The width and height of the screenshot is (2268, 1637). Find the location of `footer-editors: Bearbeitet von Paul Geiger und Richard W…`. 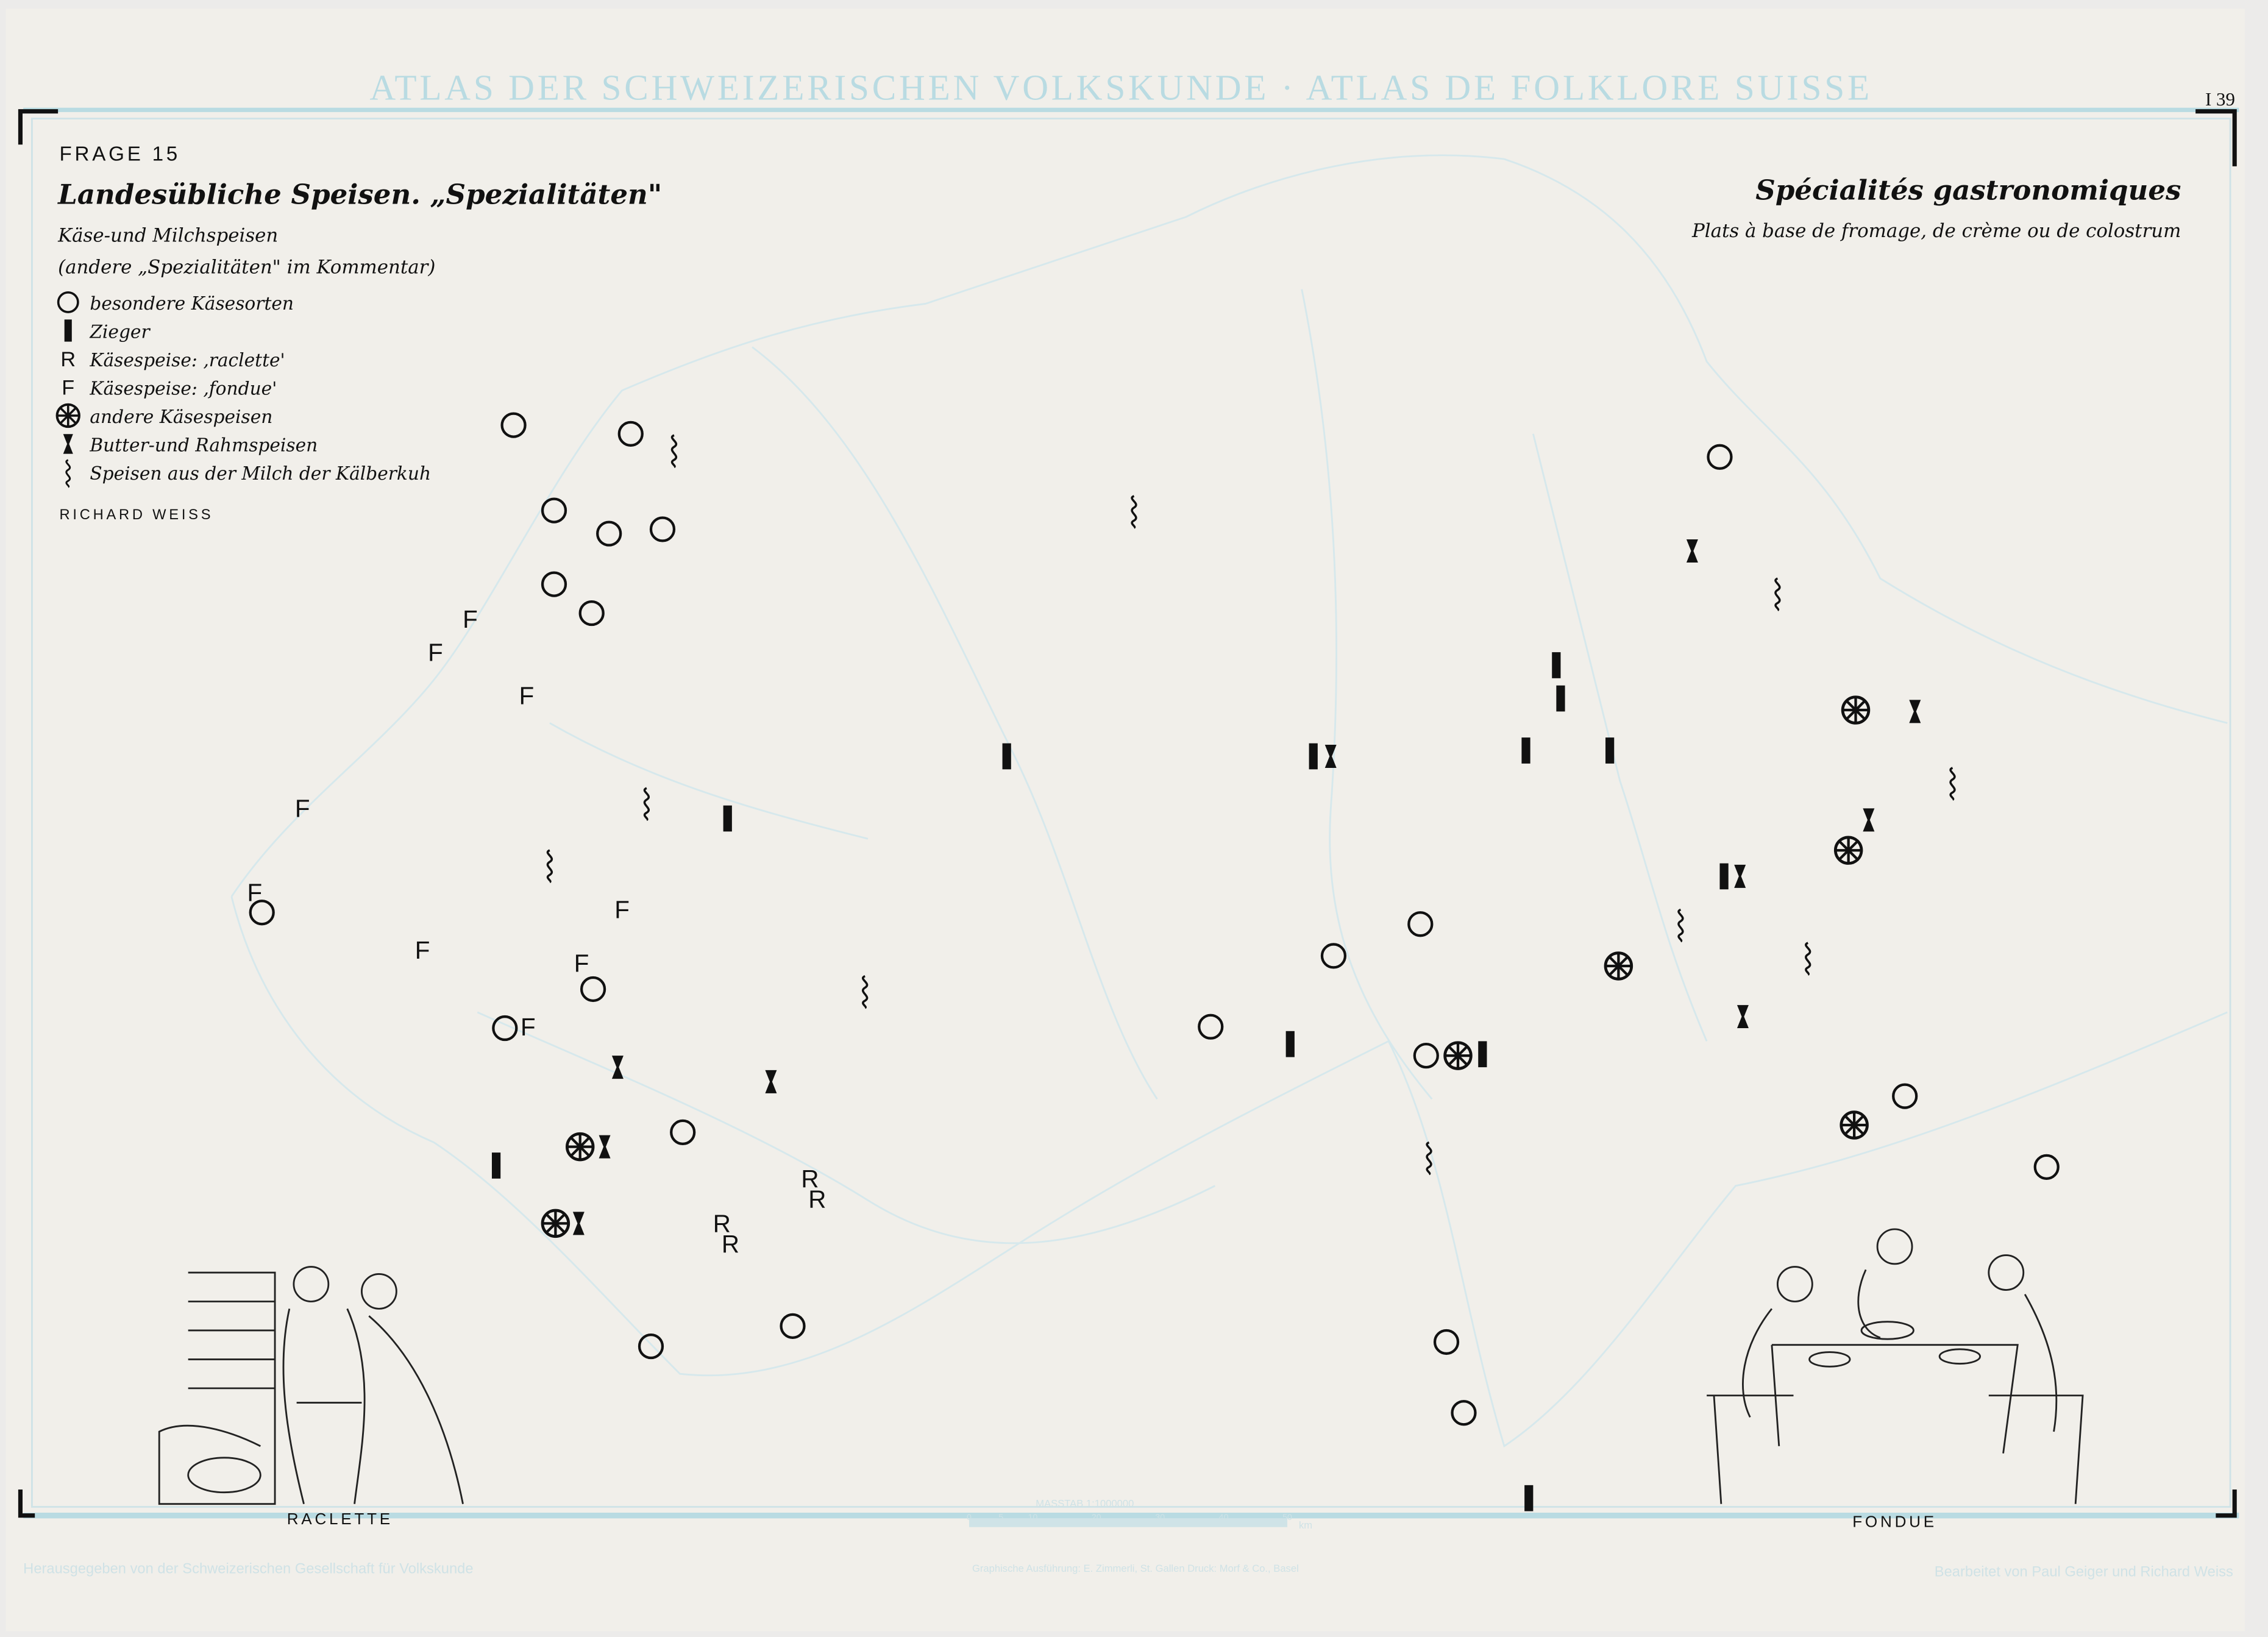

footer-editors: Bearbeitet von Paul Geiger und Richard W… is located at coordinates (2084, 1572).